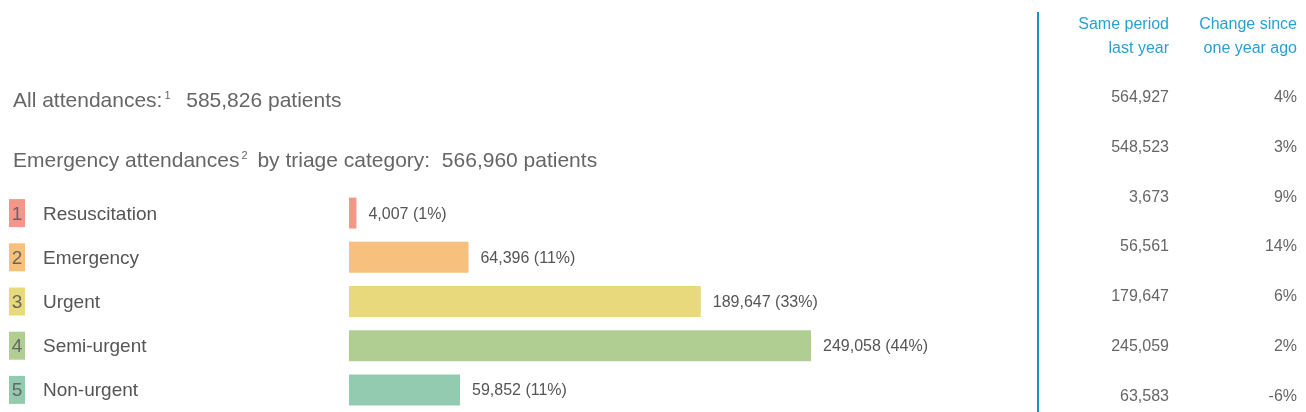 The width and height of the screenshot is (1306, 412). What do you see at coordinates (765, 301) in the screenshot?
I see `data-label: 189,647 (33%)` at bounding box center [765, 301].